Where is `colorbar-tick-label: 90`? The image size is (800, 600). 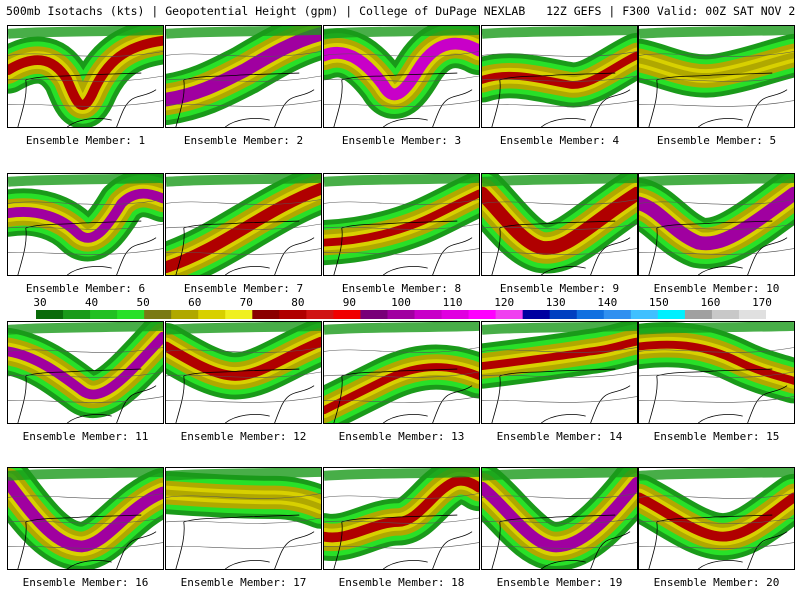
colorbar-tick-label: 90 is located at coordinates (349, 302).